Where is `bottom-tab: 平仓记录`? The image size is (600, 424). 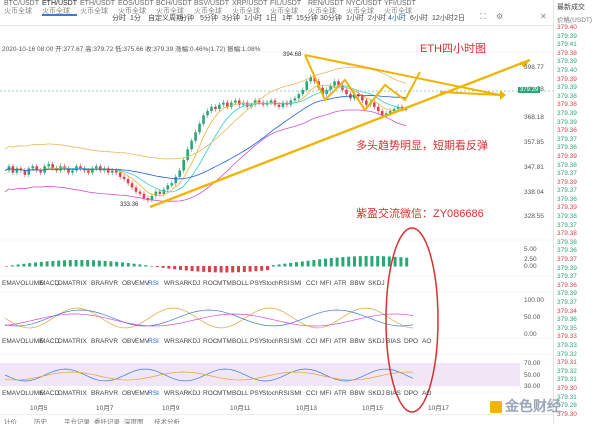
bottom-tab: 平仓记录 is located at coordinates (77, 421).